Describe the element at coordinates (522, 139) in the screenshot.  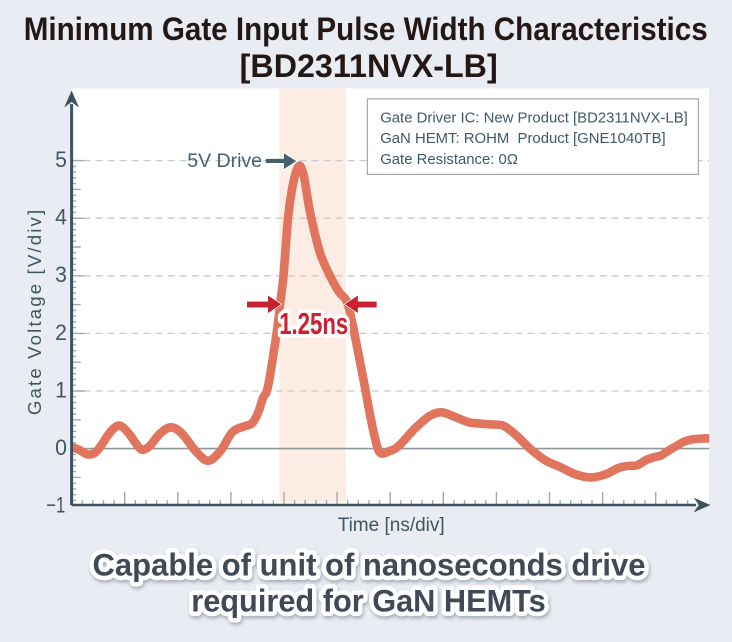
I see `svg-text:GaN HEMT: ROHM Product [GNE10: GaN HEMT: ROHM Product [GNE1040TB]` at that location.